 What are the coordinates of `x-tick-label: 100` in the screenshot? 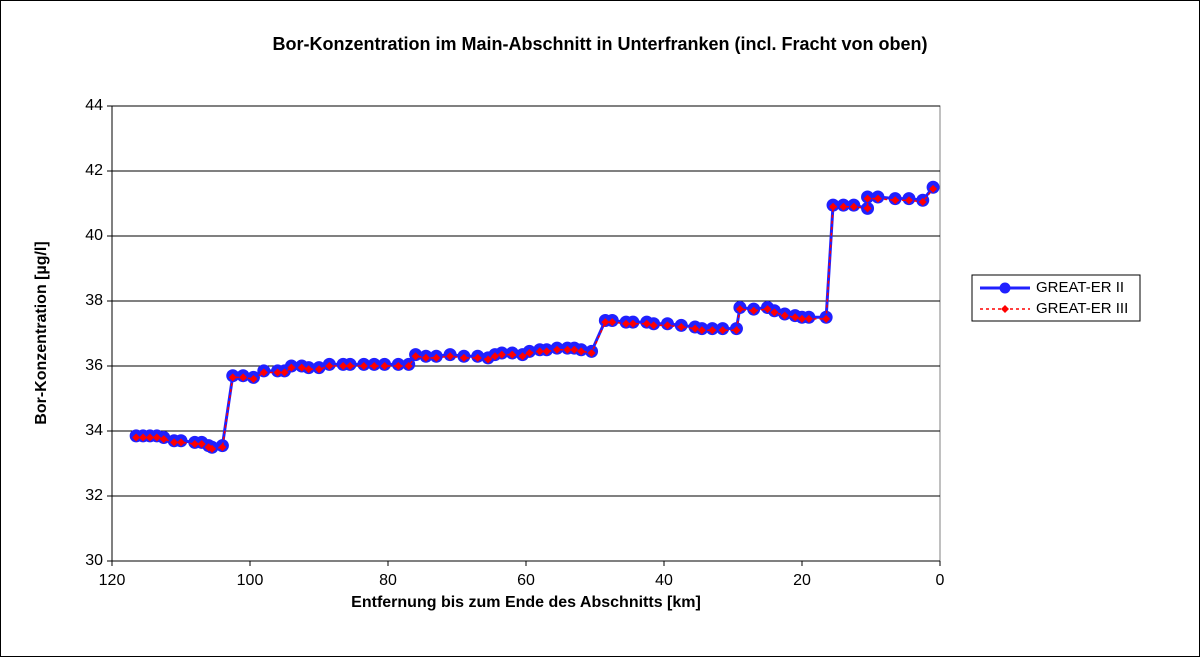 It's located at (250, 580).